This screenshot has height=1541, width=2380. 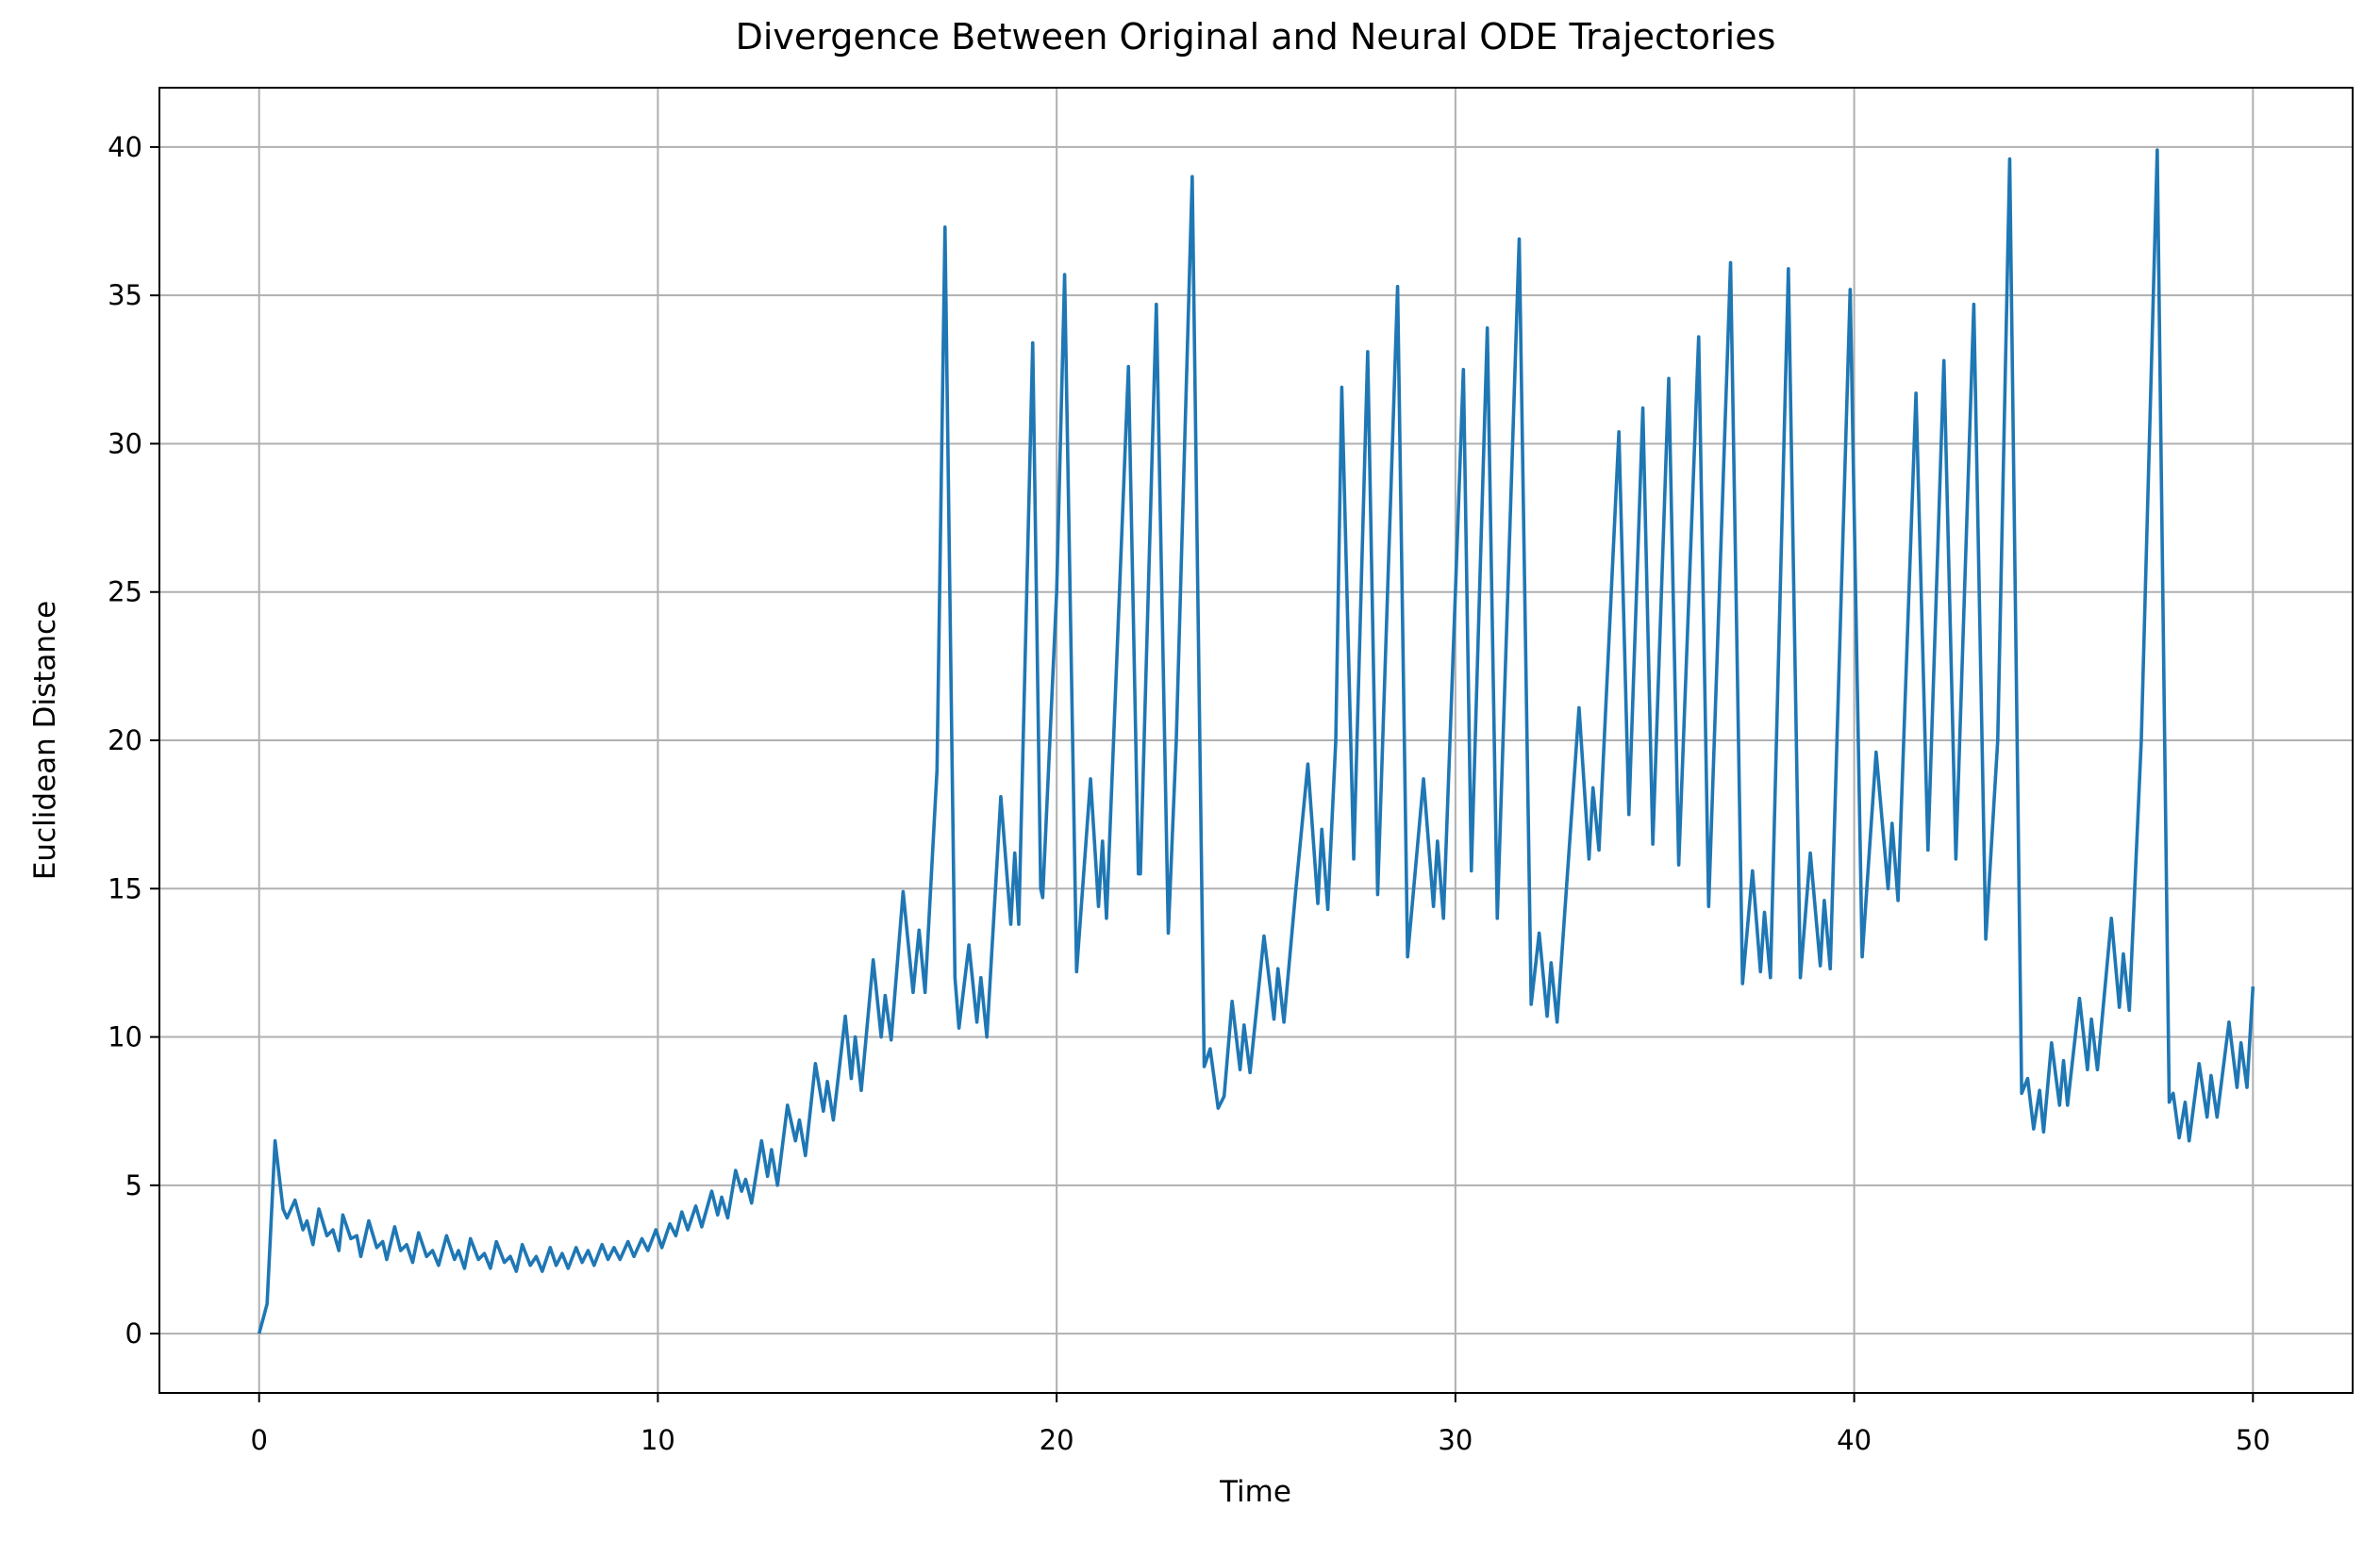 What do you see at coordinates (125, 1037) in the screenshot?
I see `y-tick-label: 10` at bounding box center [125, 1037].